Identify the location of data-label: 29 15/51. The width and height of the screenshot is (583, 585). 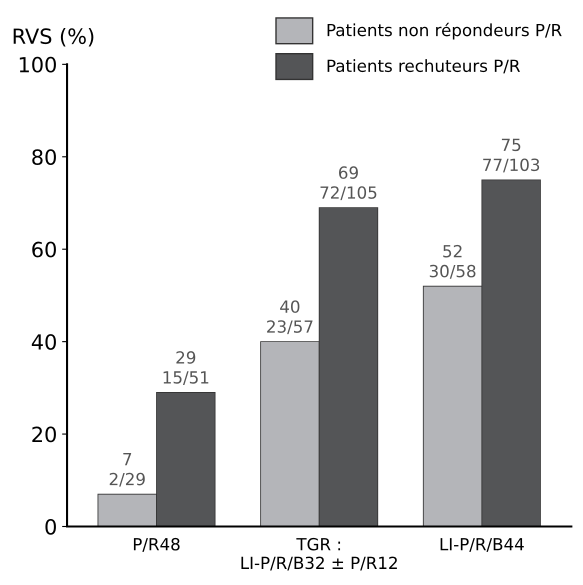
(186, 368).